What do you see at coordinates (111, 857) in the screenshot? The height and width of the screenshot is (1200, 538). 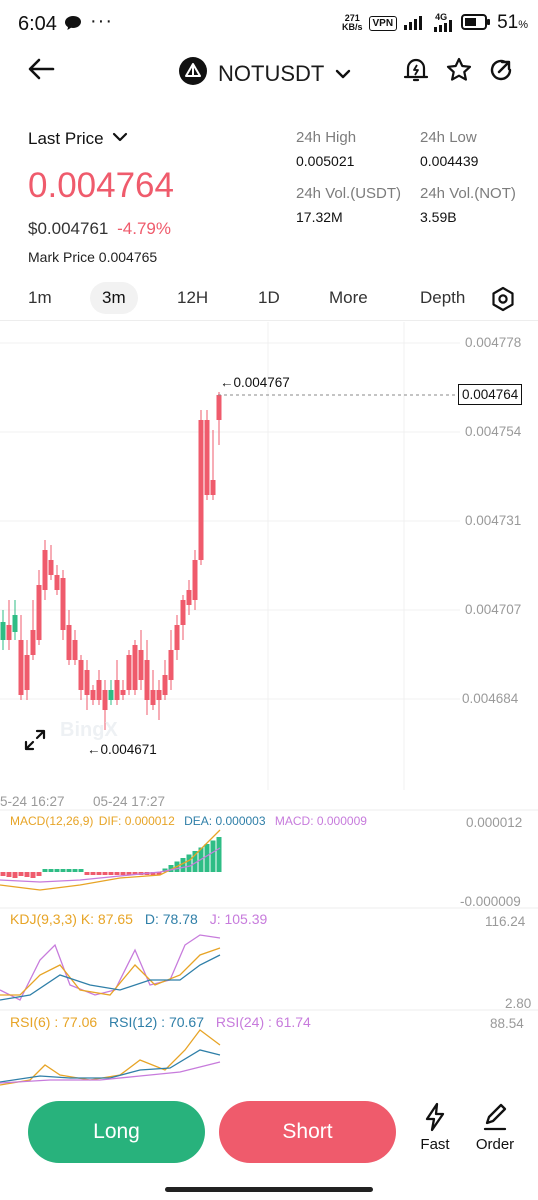 I see `macd-histogram` at bounding box center [111, 857].